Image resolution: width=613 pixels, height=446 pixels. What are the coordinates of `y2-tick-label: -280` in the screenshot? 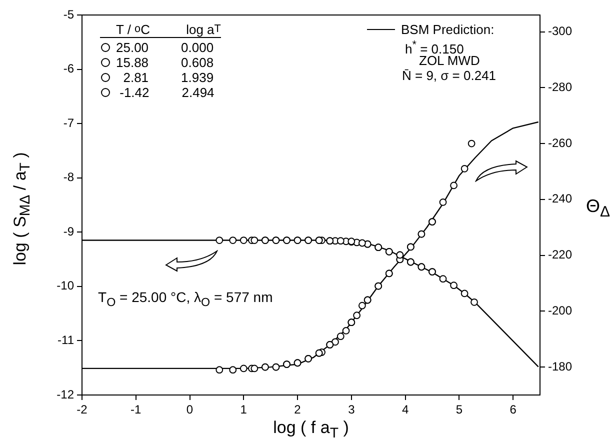 It's located at (560, 87).